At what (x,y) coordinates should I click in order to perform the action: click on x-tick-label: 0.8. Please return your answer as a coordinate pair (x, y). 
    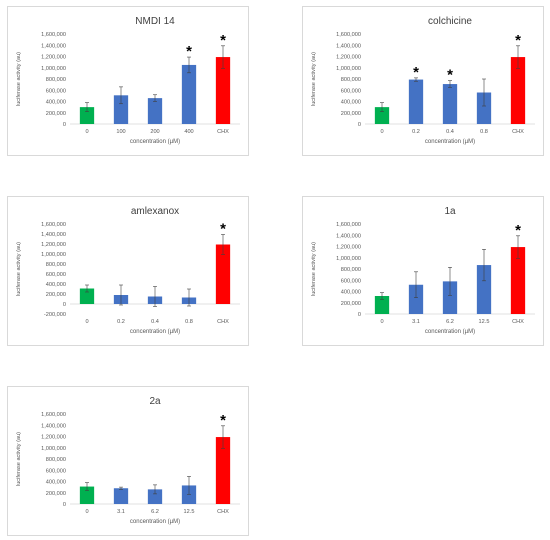
    Looking at the image, I should click on (189, 322).